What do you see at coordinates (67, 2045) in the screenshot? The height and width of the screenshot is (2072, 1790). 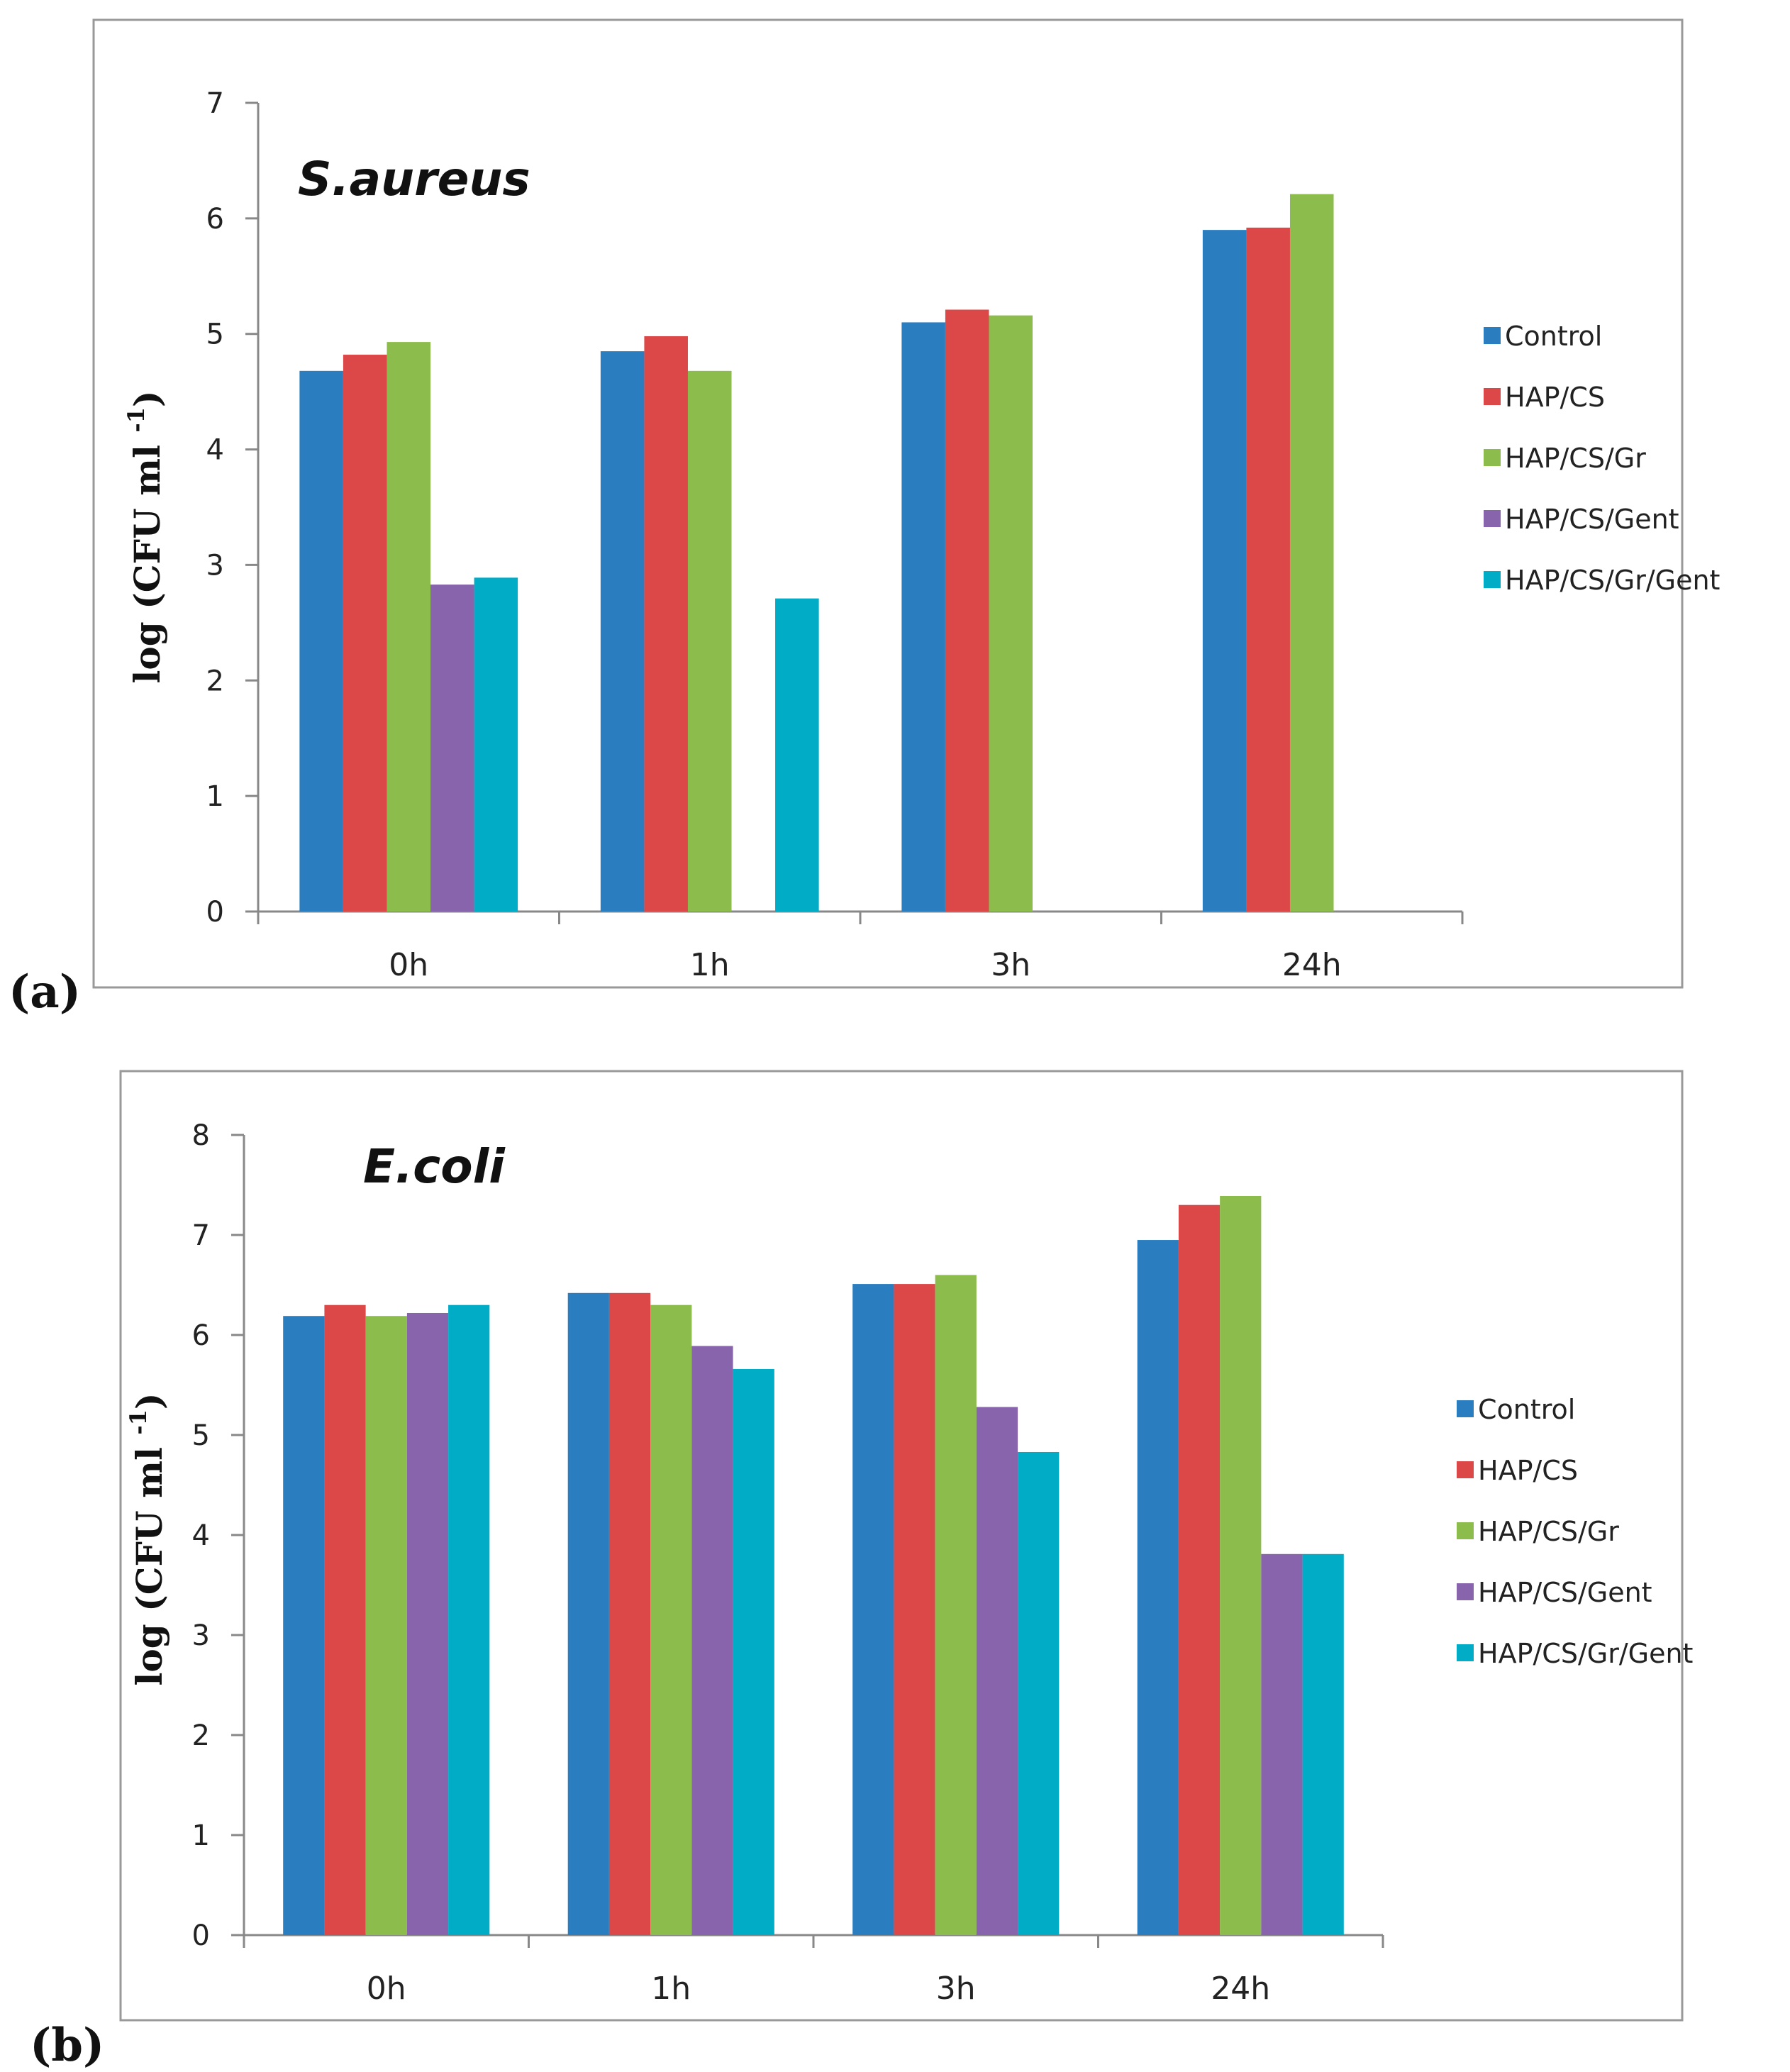 I see `panel-label: (b)` at bounding box center [67, 2045].